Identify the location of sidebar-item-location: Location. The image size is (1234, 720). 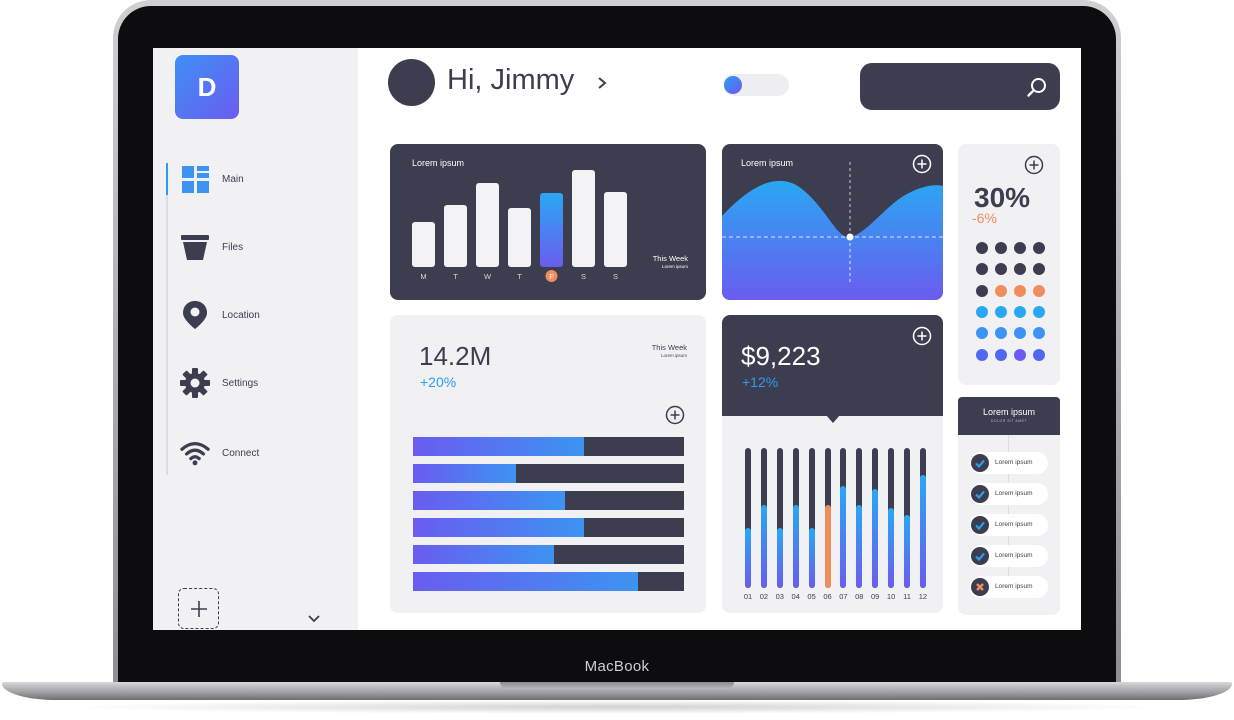
(255, 315).